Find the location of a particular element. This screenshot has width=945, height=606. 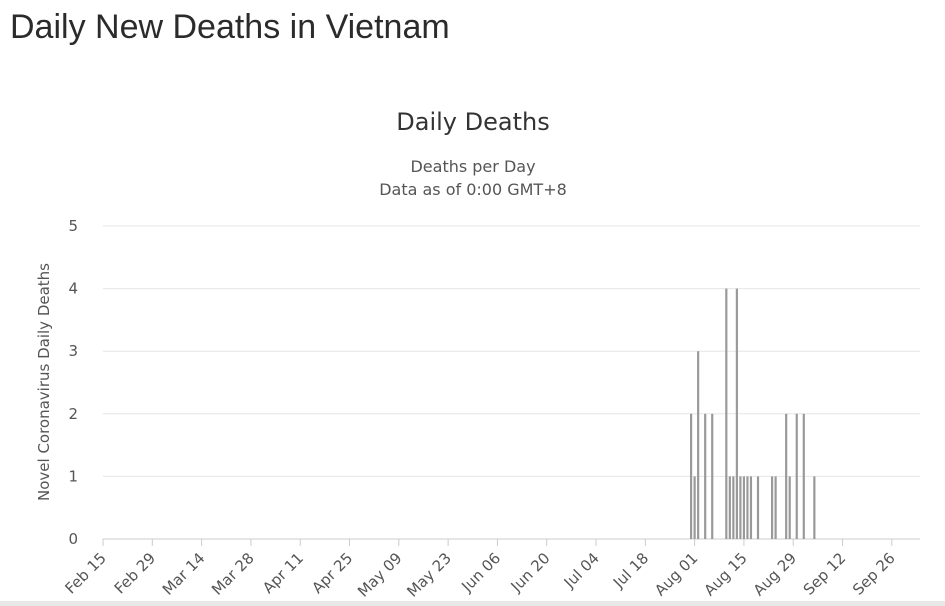

y-tick-label: 4 is located at coordinates (73, 289).